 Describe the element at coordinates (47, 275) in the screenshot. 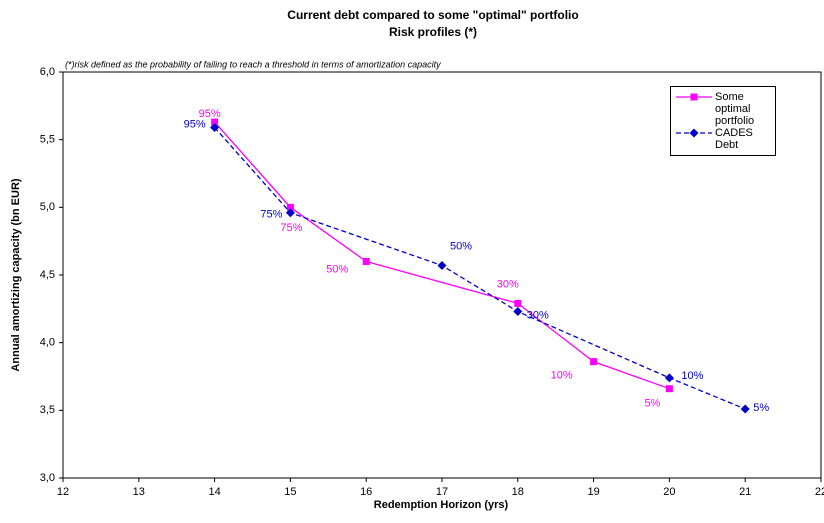

I see `y-tick-label: 4,5` at that location.